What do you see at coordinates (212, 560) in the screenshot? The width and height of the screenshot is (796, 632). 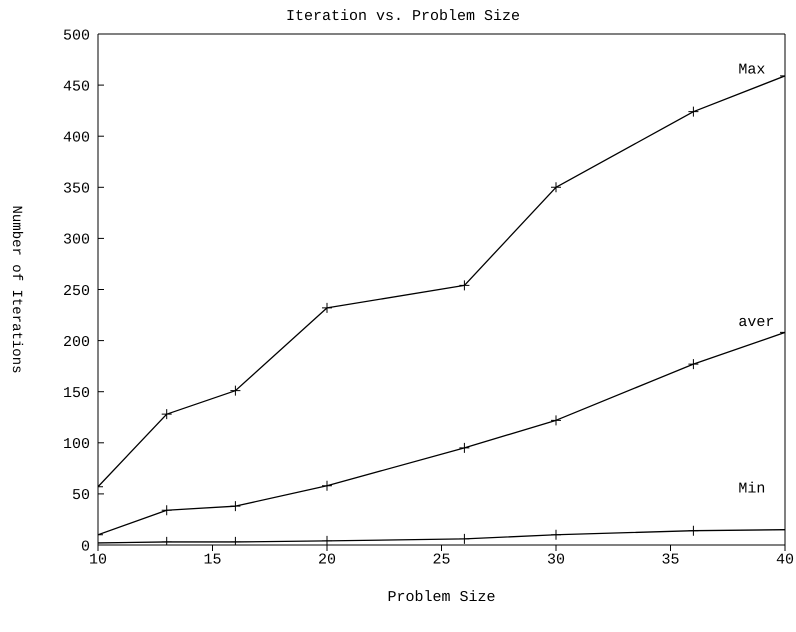 I see `x-tick-label: 15` at bounding box center [212, 560].